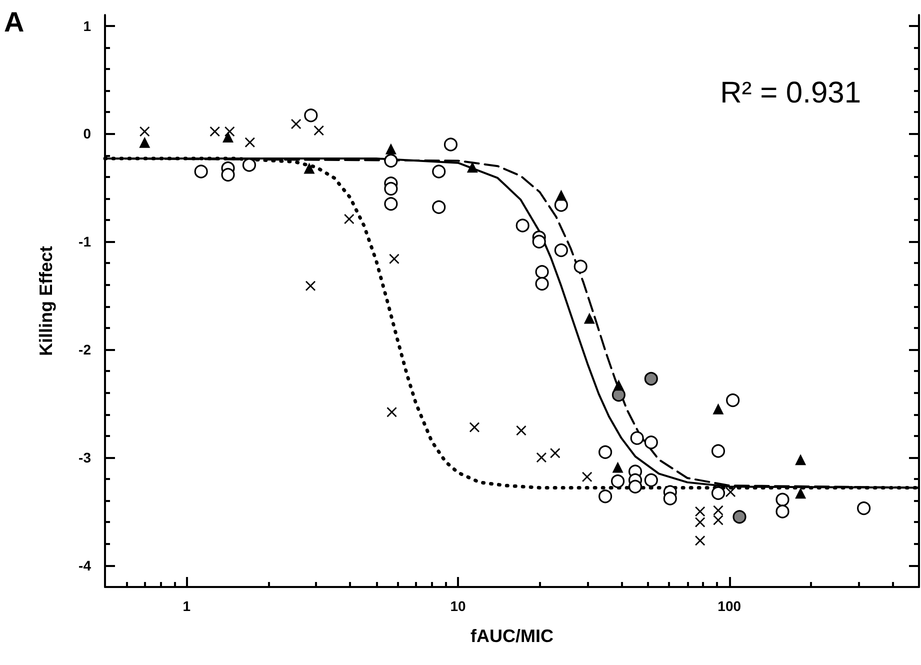 The height and width of the screenshot is (665, 921). What do you see at coordinates (186, 606) in the screenshot?
I see `x-tick-label: 1` at bounding box center [186, 606].